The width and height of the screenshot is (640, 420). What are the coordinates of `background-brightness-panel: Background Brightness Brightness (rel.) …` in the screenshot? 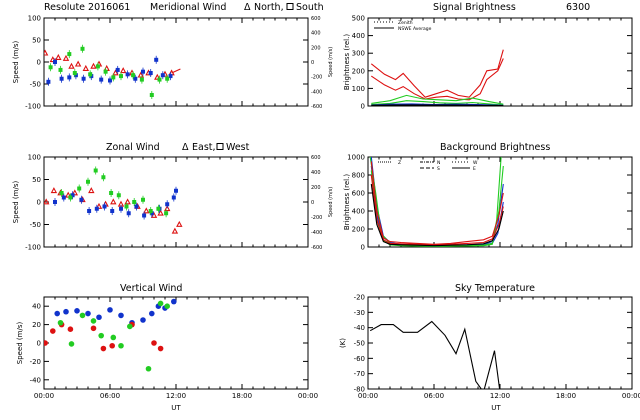 It's located at (488, 197).